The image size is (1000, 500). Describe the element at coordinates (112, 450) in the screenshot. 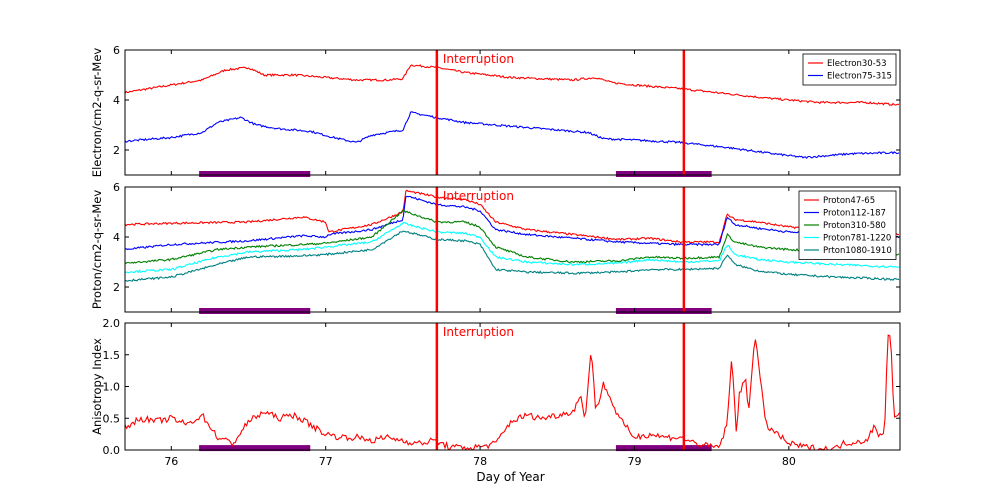

I see `y-tick-label: 0.0` at that location.